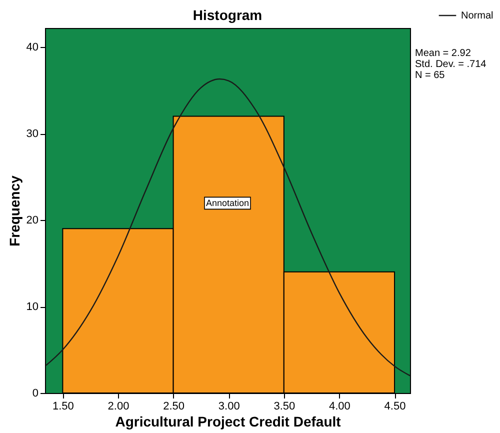  Describe the element at coordinates (32, 307) in the screenshot. I see `y-tick-label: 10` at that location.